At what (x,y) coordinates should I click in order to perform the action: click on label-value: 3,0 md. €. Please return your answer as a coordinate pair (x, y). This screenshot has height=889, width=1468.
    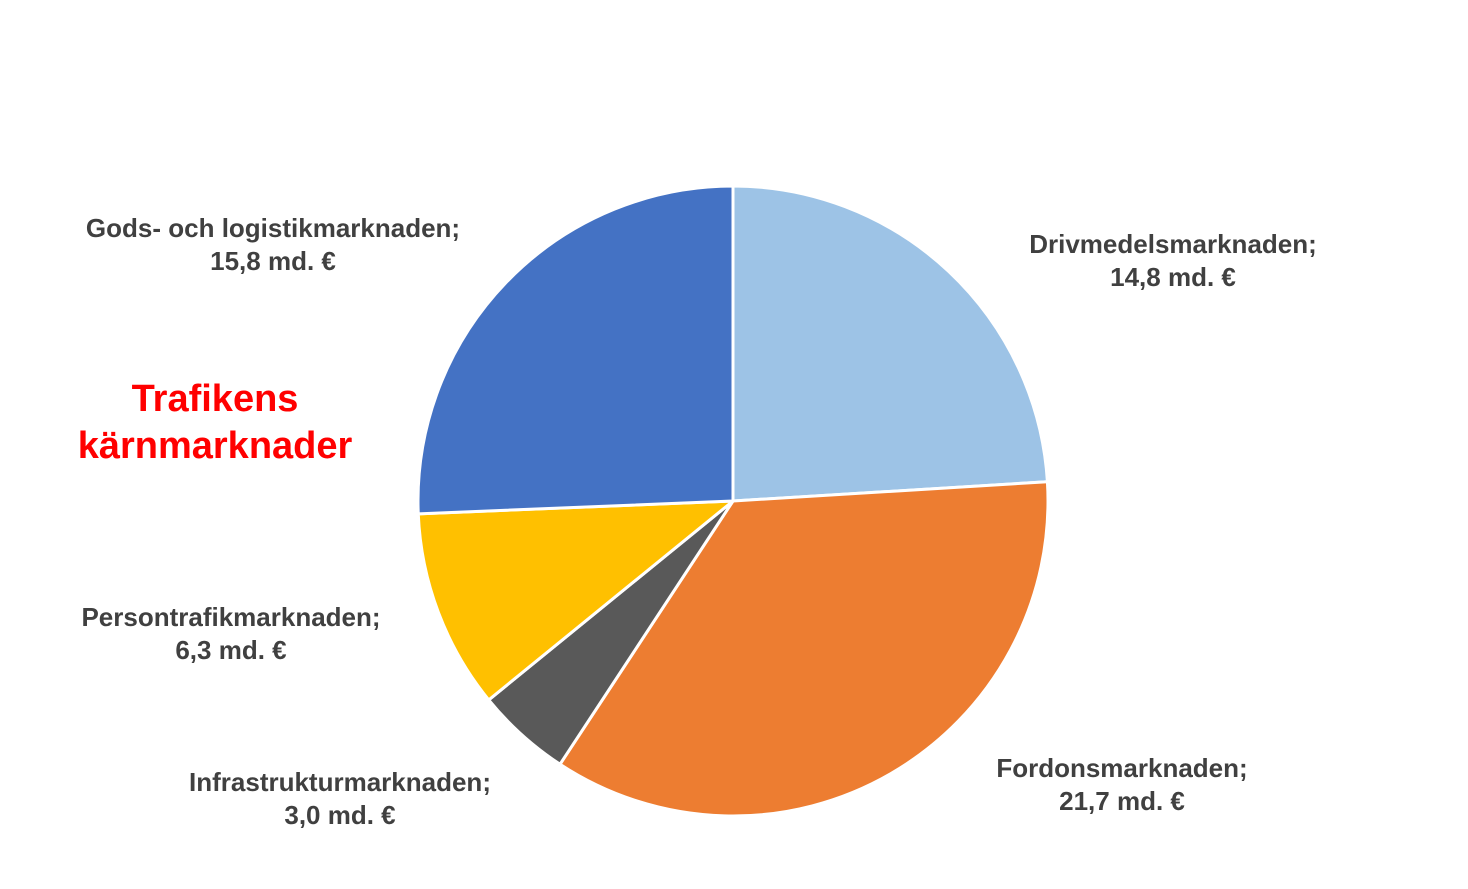
    Looking at the image, I should click on (340, 815).